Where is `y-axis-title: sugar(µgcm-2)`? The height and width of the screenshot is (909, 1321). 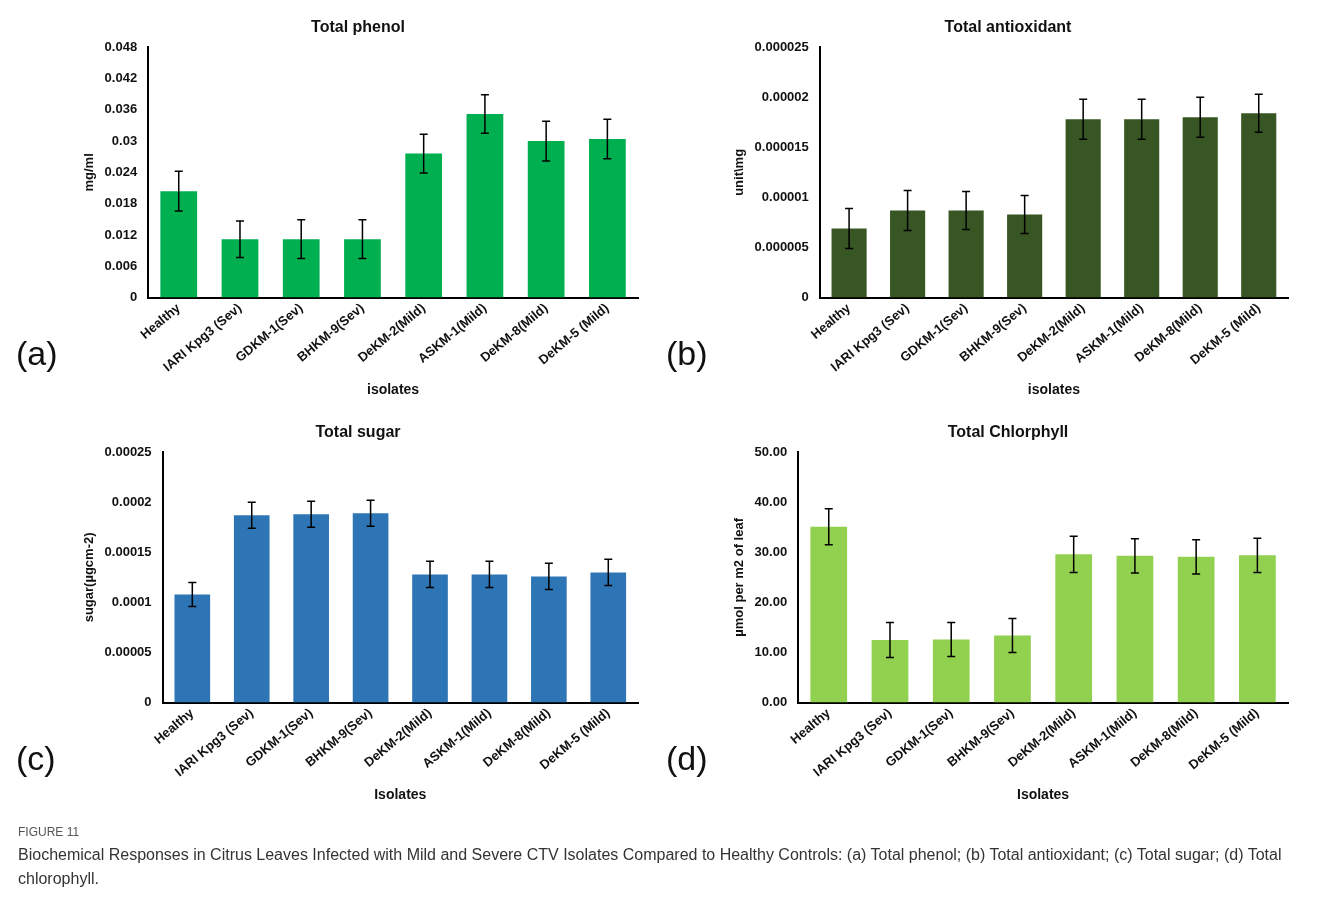 y-axis-title: sugar(µgcm-2) is located at coordinates (89, 577).